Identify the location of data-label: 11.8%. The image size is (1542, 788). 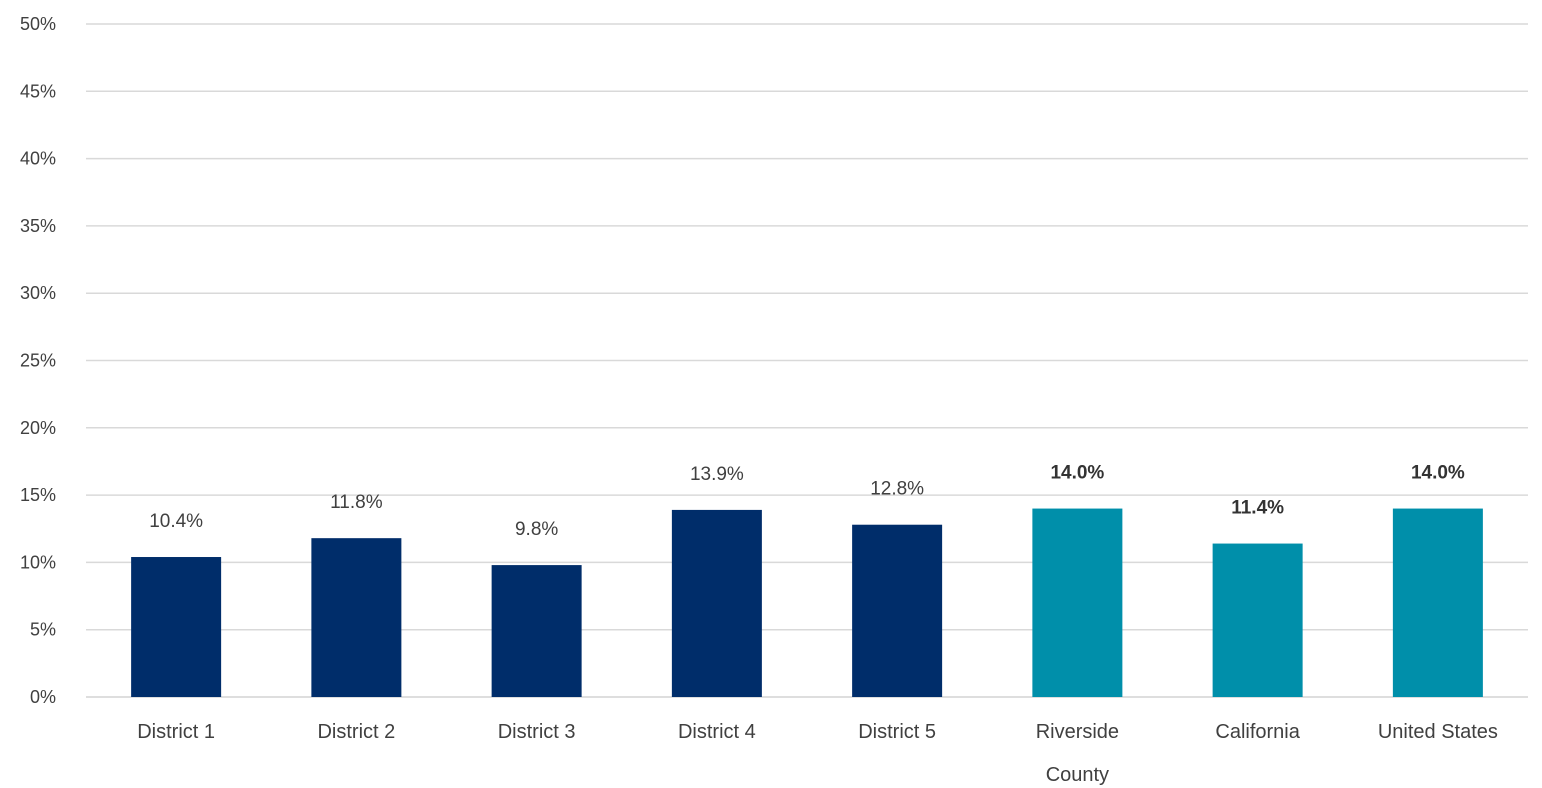
(356, 502).